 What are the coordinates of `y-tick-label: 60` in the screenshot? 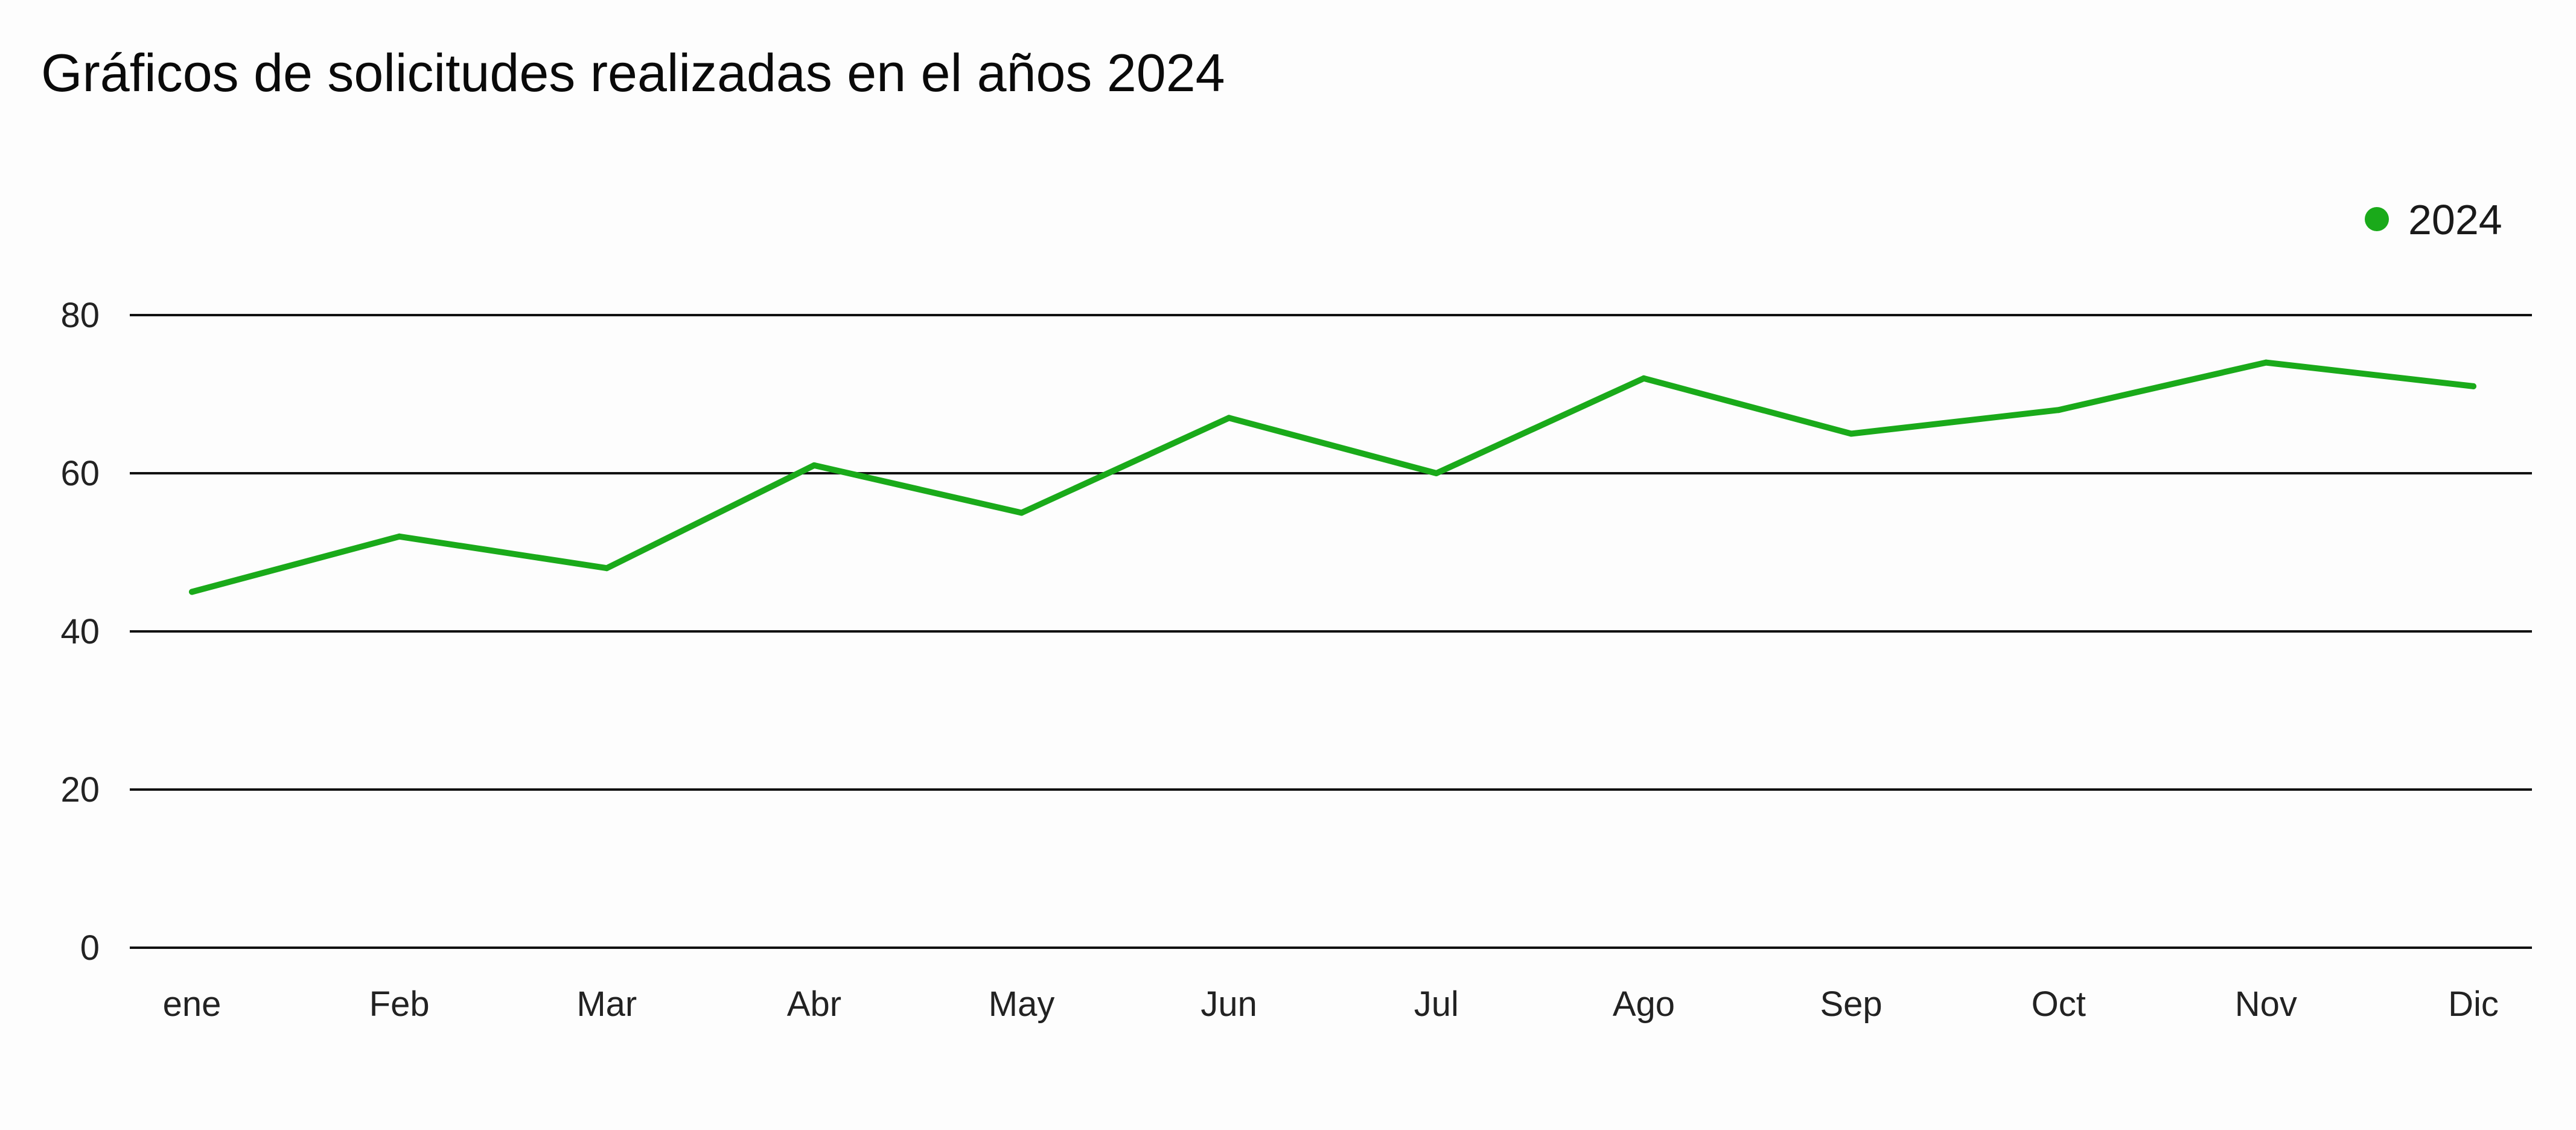 It's located at (80, 474).